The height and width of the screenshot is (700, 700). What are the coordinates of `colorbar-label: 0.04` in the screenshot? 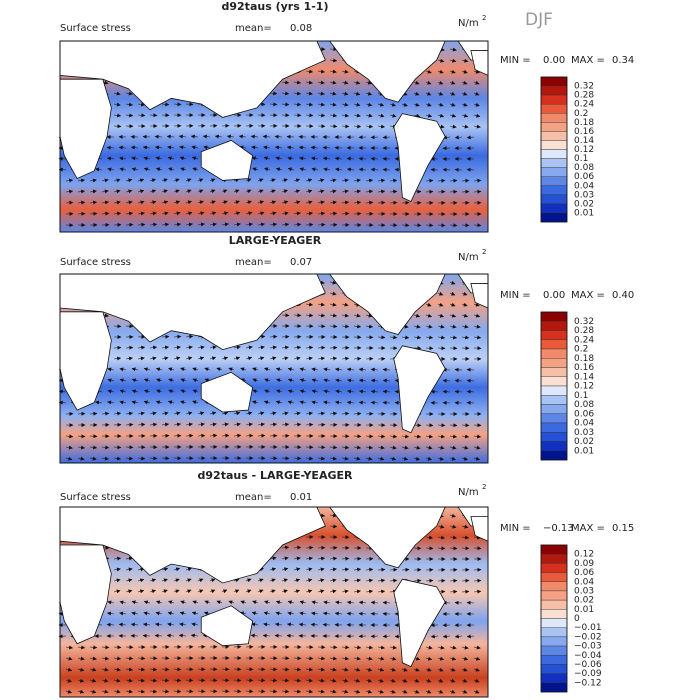 It's located at (584, 186).